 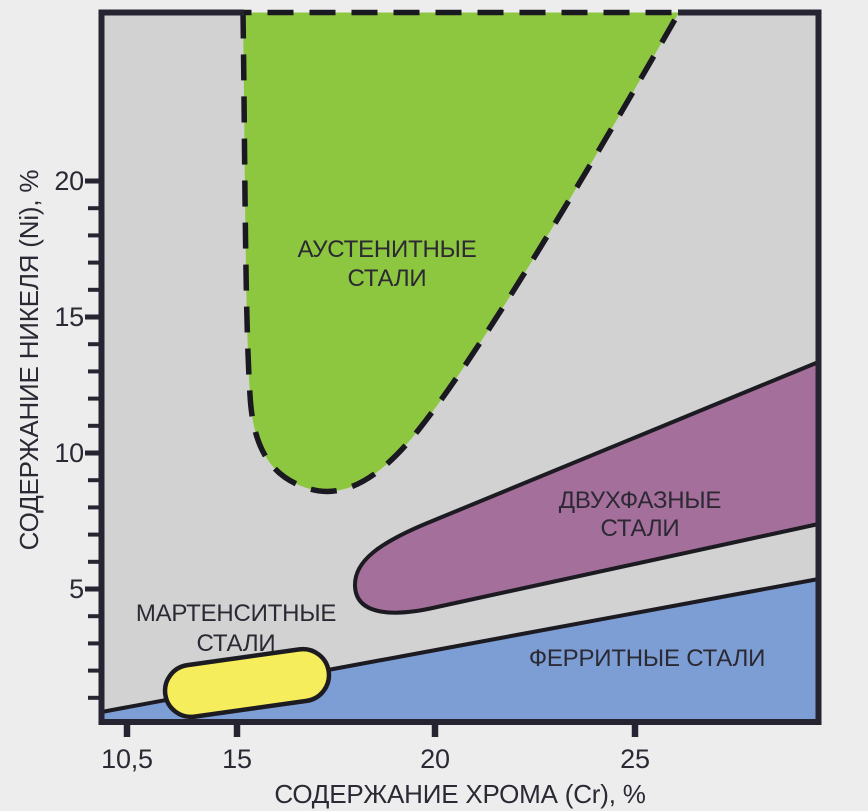 What do you see at coordinates (69, 453) in the screenshot?
I see `y-tick-label: 10` at bounding box center [69, 453].